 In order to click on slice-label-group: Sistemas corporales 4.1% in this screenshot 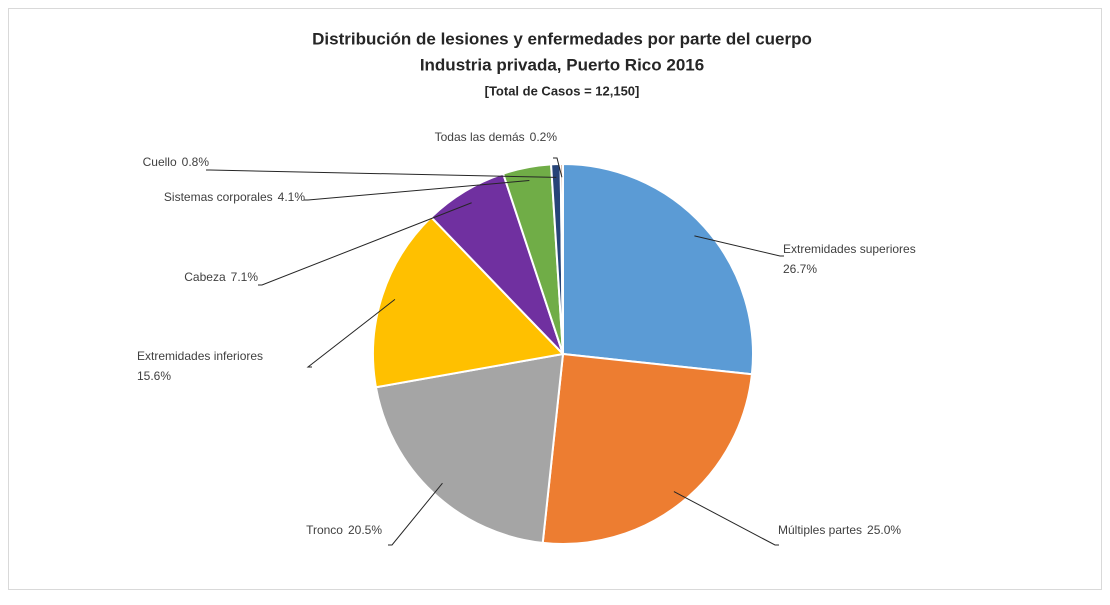, I will do `click(234, 197)`.